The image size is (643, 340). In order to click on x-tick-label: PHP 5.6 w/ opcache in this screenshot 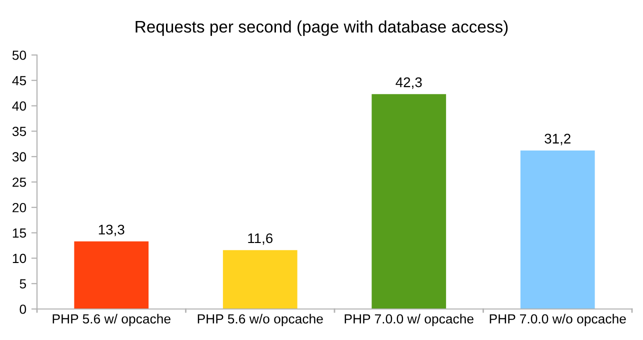, I will do `click(111, 320)`.